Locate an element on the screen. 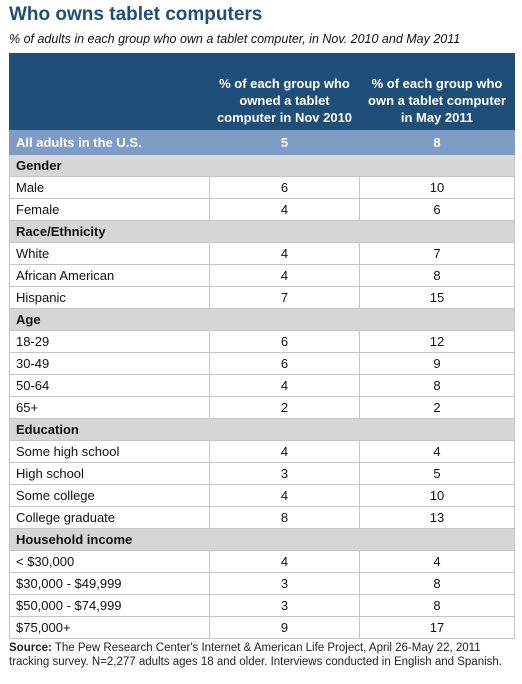  table-row: Some college 4 10 is located at coordinates (262, 495).